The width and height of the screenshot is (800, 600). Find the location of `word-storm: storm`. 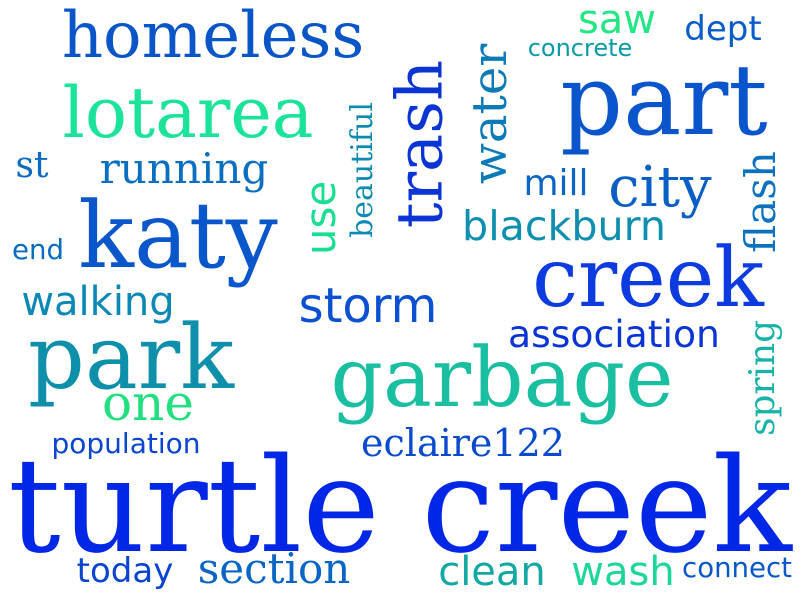

word-storm: storm is located at coordinates (368, 306).